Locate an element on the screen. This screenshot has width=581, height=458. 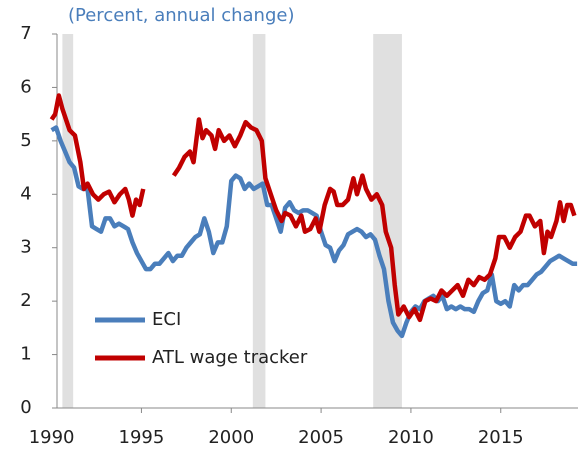
y-tick-label: 0 is located at coordinates (25, 407).